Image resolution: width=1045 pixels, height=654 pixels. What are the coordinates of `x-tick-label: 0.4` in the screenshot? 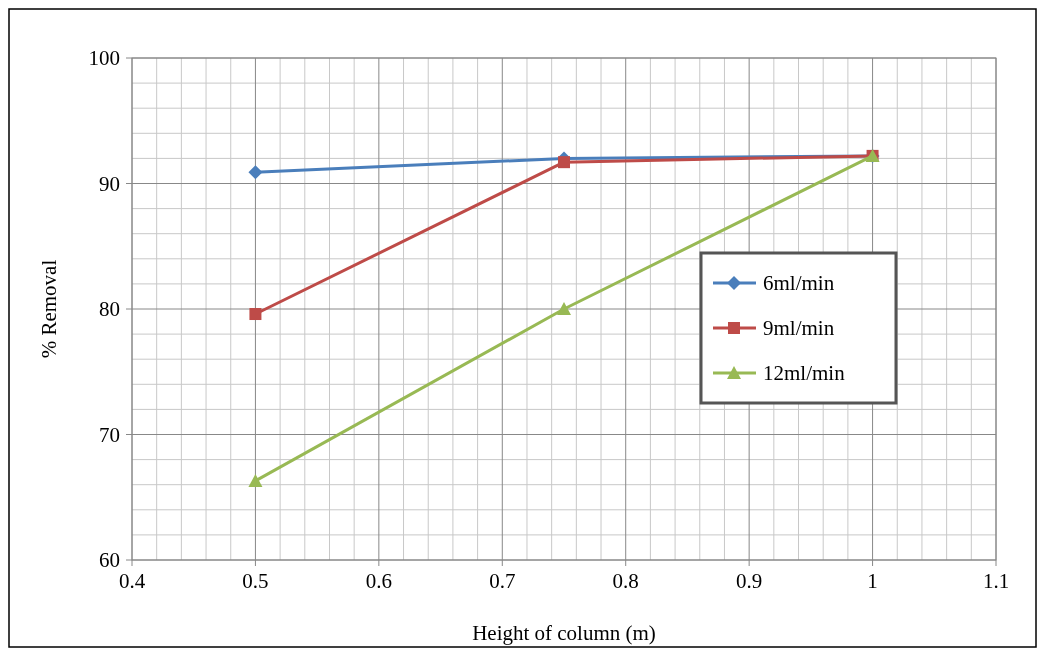 It's located at (132, 581).